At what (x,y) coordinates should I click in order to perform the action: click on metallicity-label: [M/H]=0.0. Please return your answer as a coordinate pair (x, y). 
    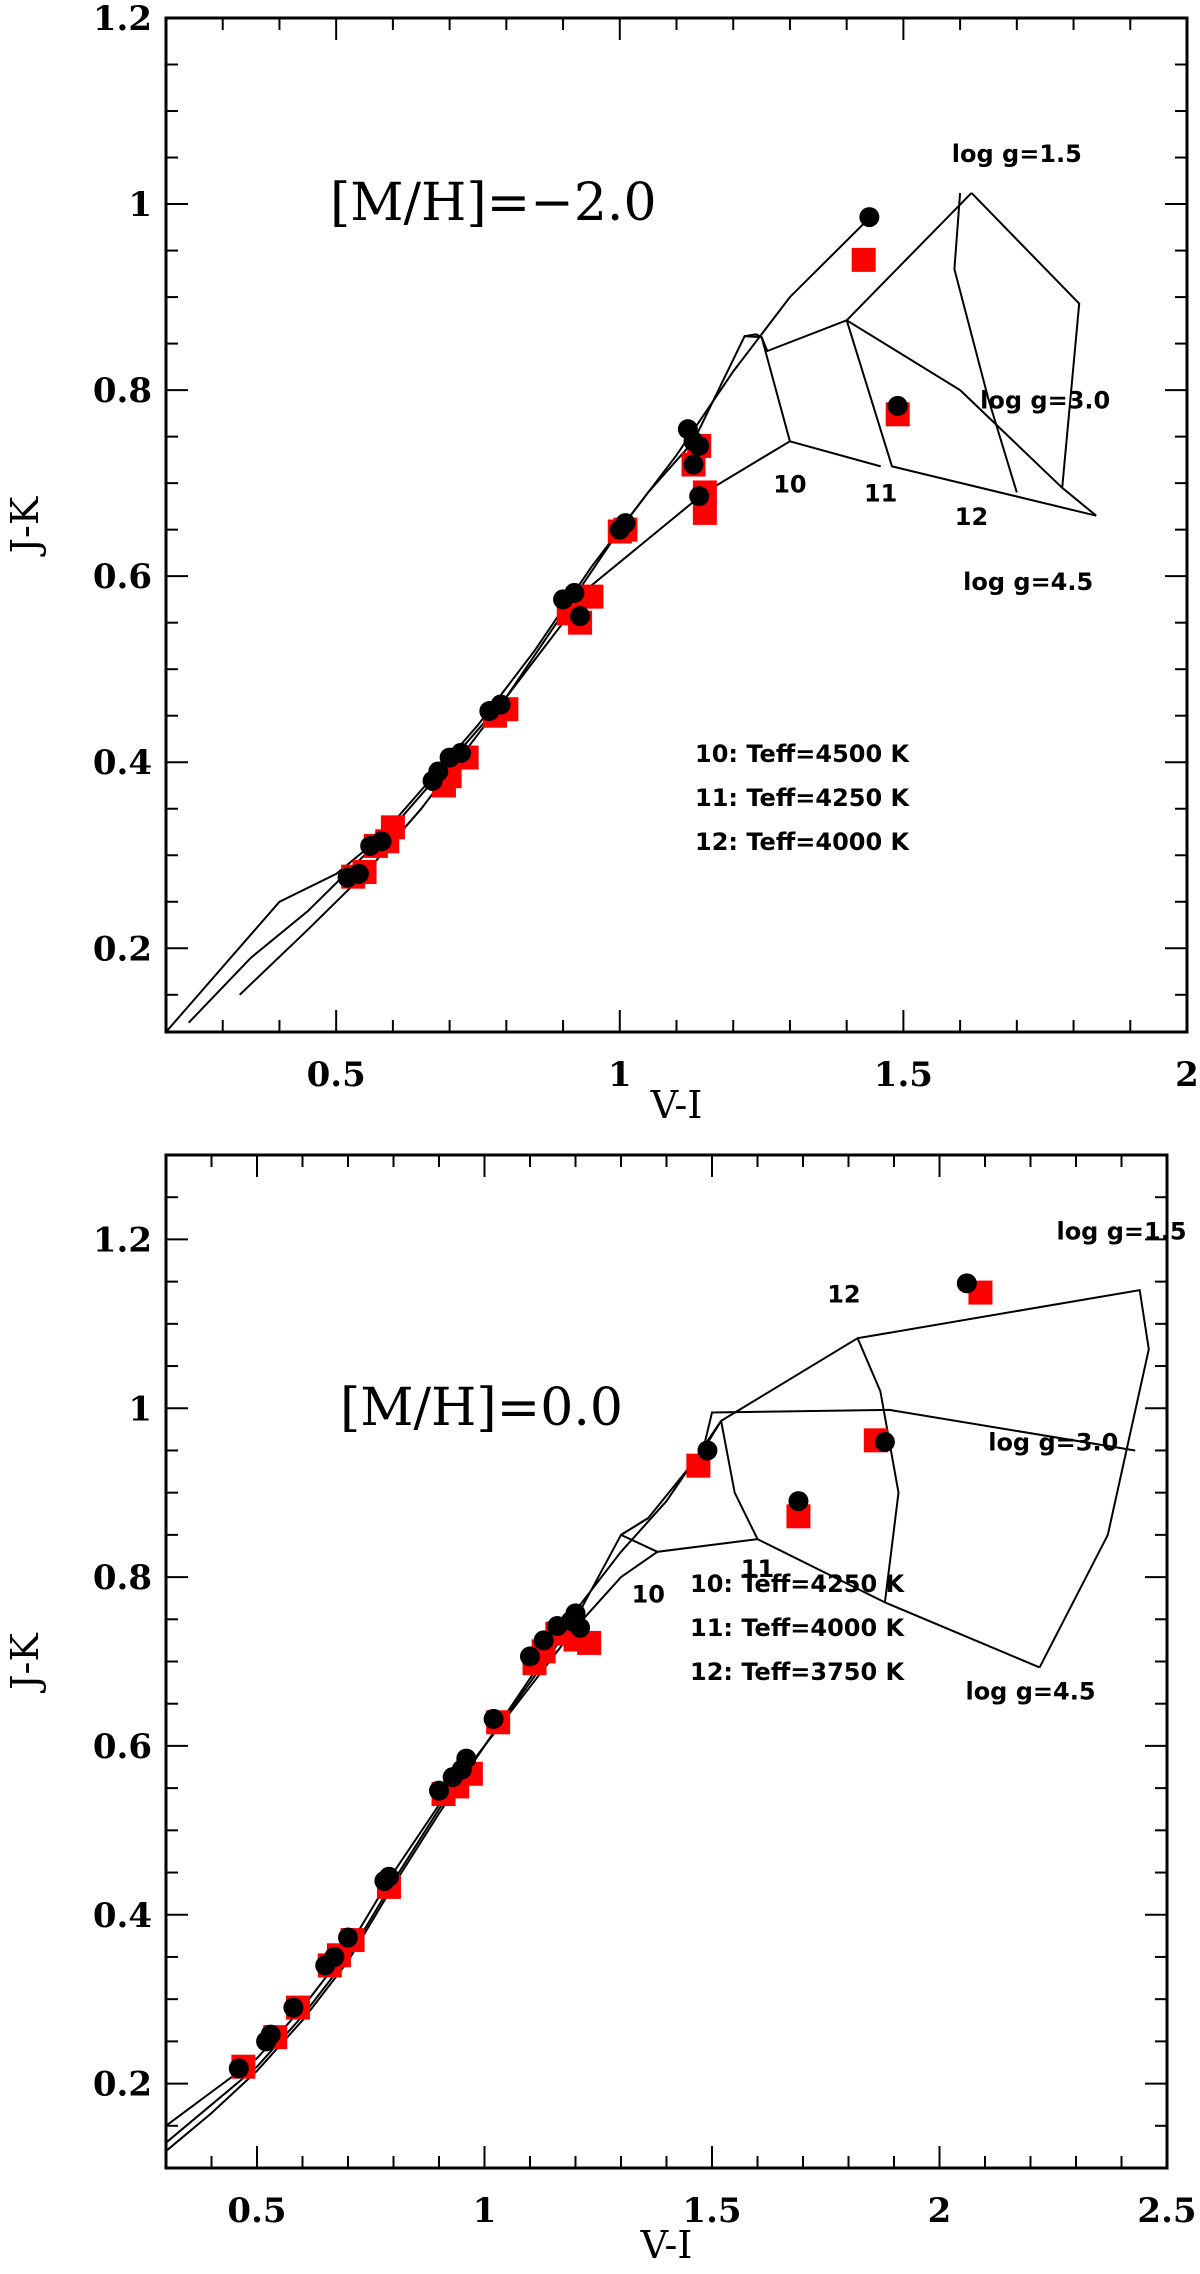
    Looking at the image, I should click on (481, 1408).